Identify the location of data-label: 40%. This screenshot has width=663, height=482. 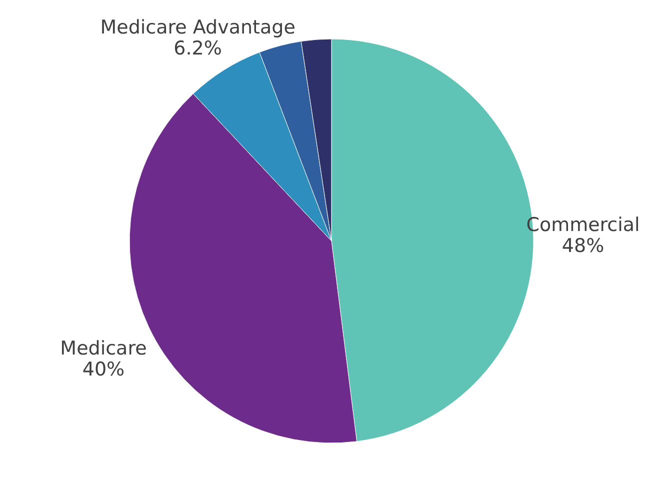
(103, 369).